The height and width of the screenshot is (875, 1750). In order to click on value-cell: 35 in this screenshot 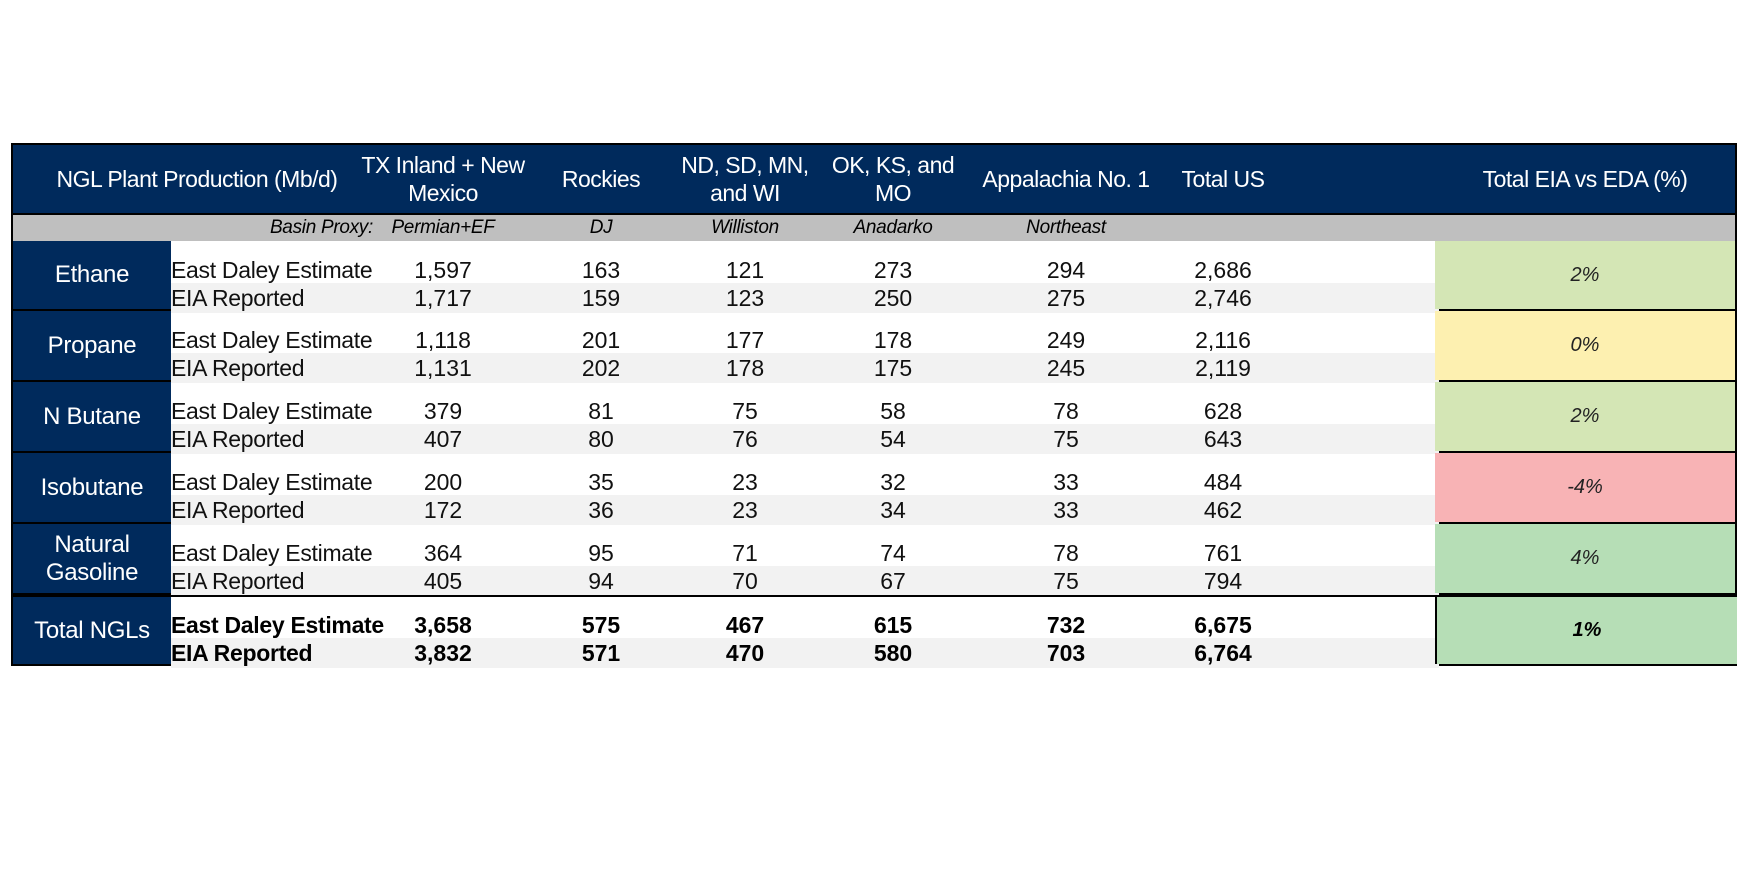, I will do `click(601, 482)`.